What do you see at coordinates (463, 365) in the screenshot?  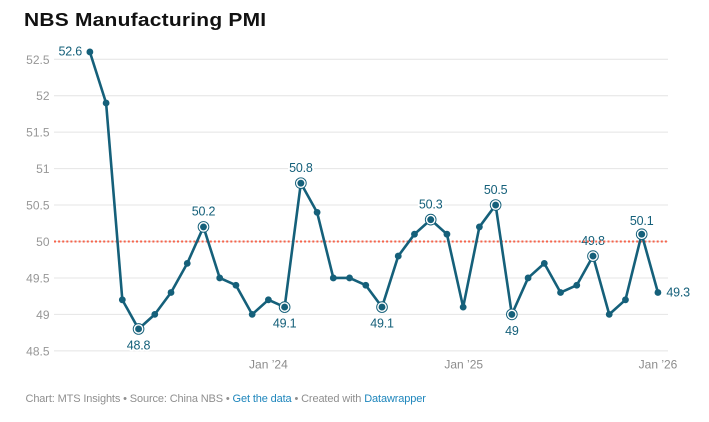 I see `svg-text: Jan ’25` at bounding box center [463, 365].